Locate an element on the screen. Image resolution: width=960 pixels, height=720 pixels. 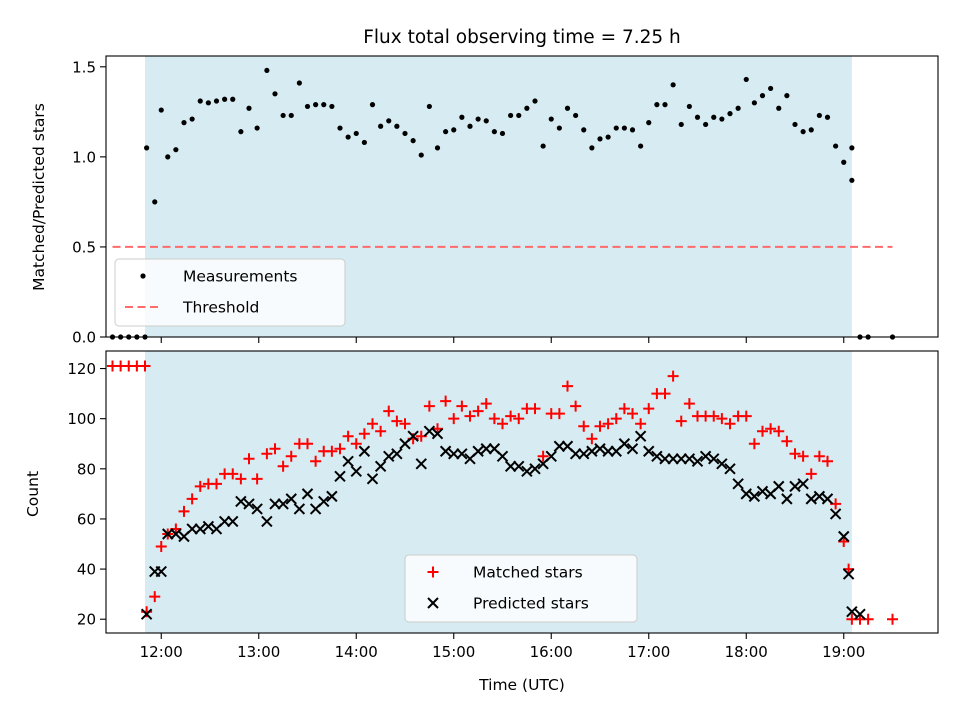
x-tick-label: 15:00 is located at coordinates (453, 652).